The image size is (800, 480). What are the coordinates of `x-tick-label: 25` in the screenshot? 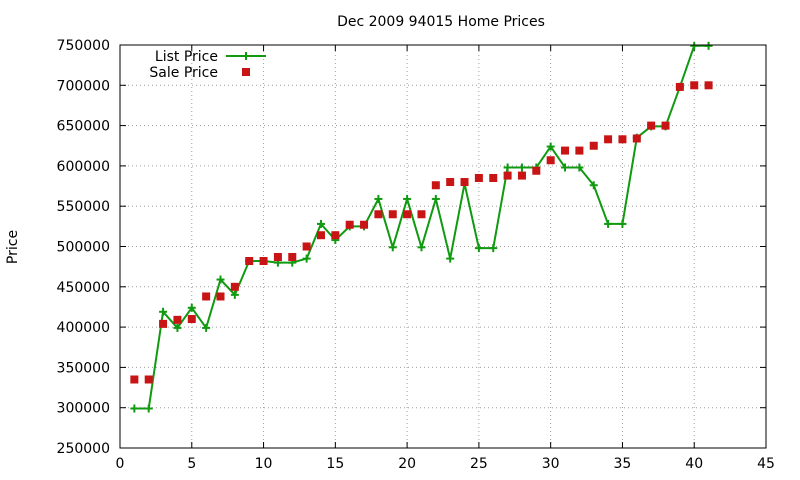 It's located at (479, 464).